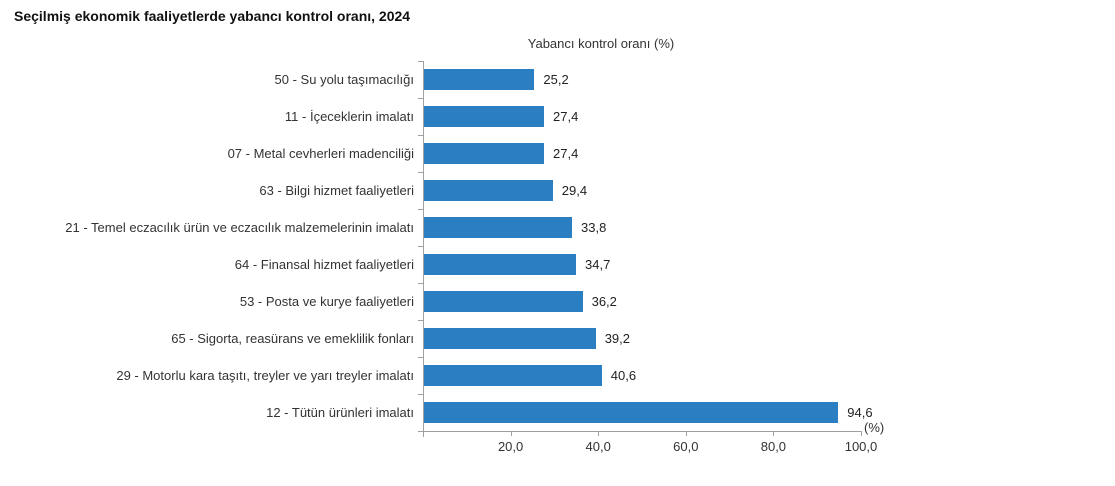 This screenshot has height=486, width=1115. I want to click on category-label: 11 - İçeceklerin imalatı, so click(349, 116).